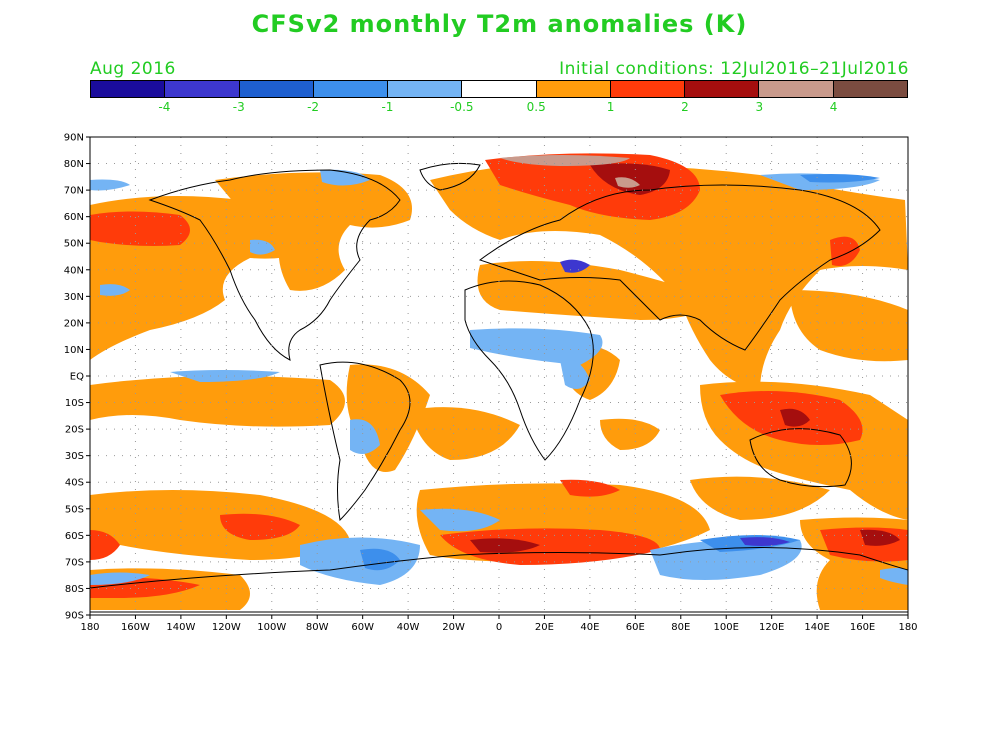 The width and height of the screenshot is (999, 750). I want to click on longitude-label: 100E, so click(726, 627).